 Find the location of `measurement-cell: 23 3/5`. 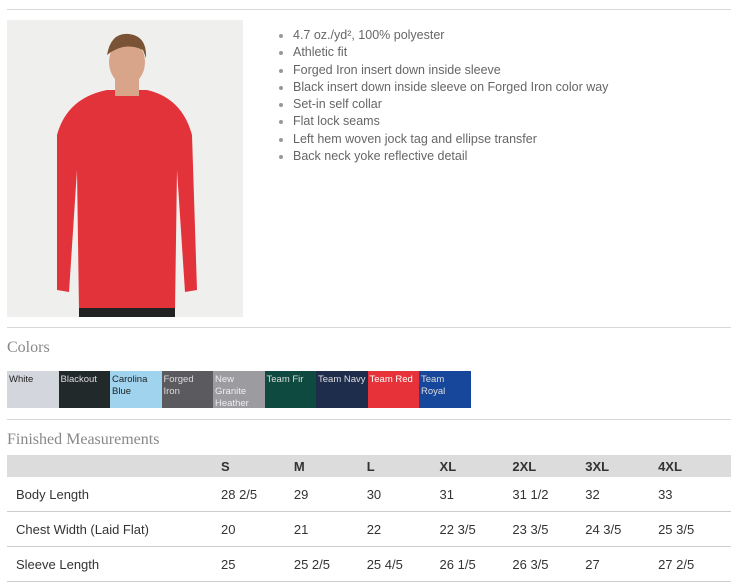

measurement-cell: 23 3/5 is located at coordinates (549, 529).